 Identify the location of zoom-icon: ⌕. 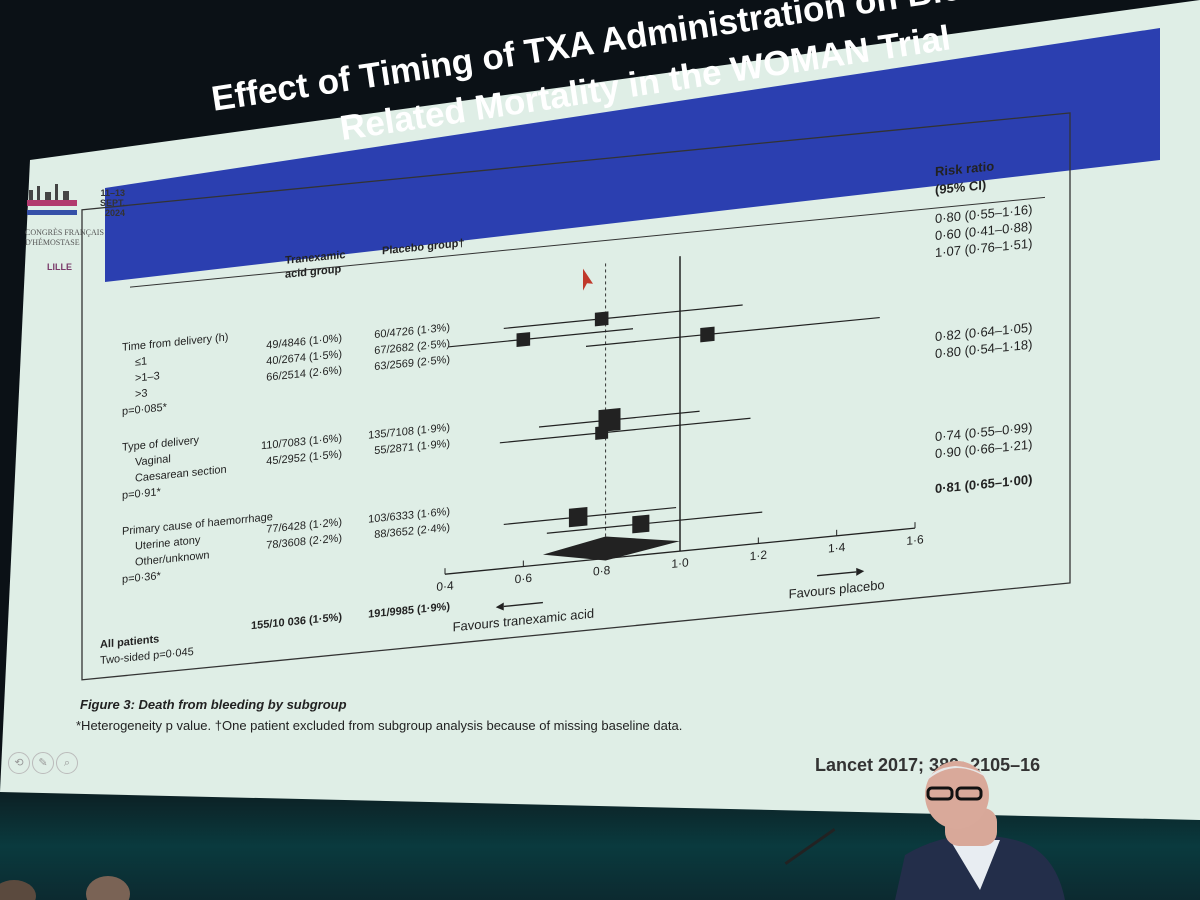
(67, 763).